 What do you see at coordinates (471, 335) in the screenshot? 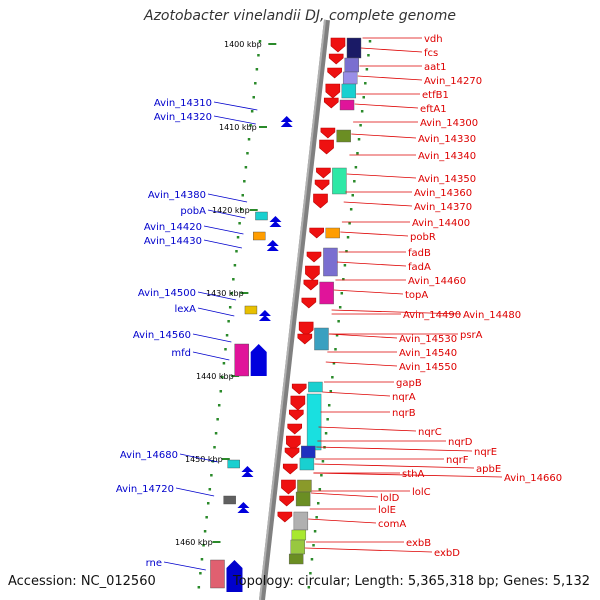
I see `gene-label-right: psrA` at bounding box center [471, 335].